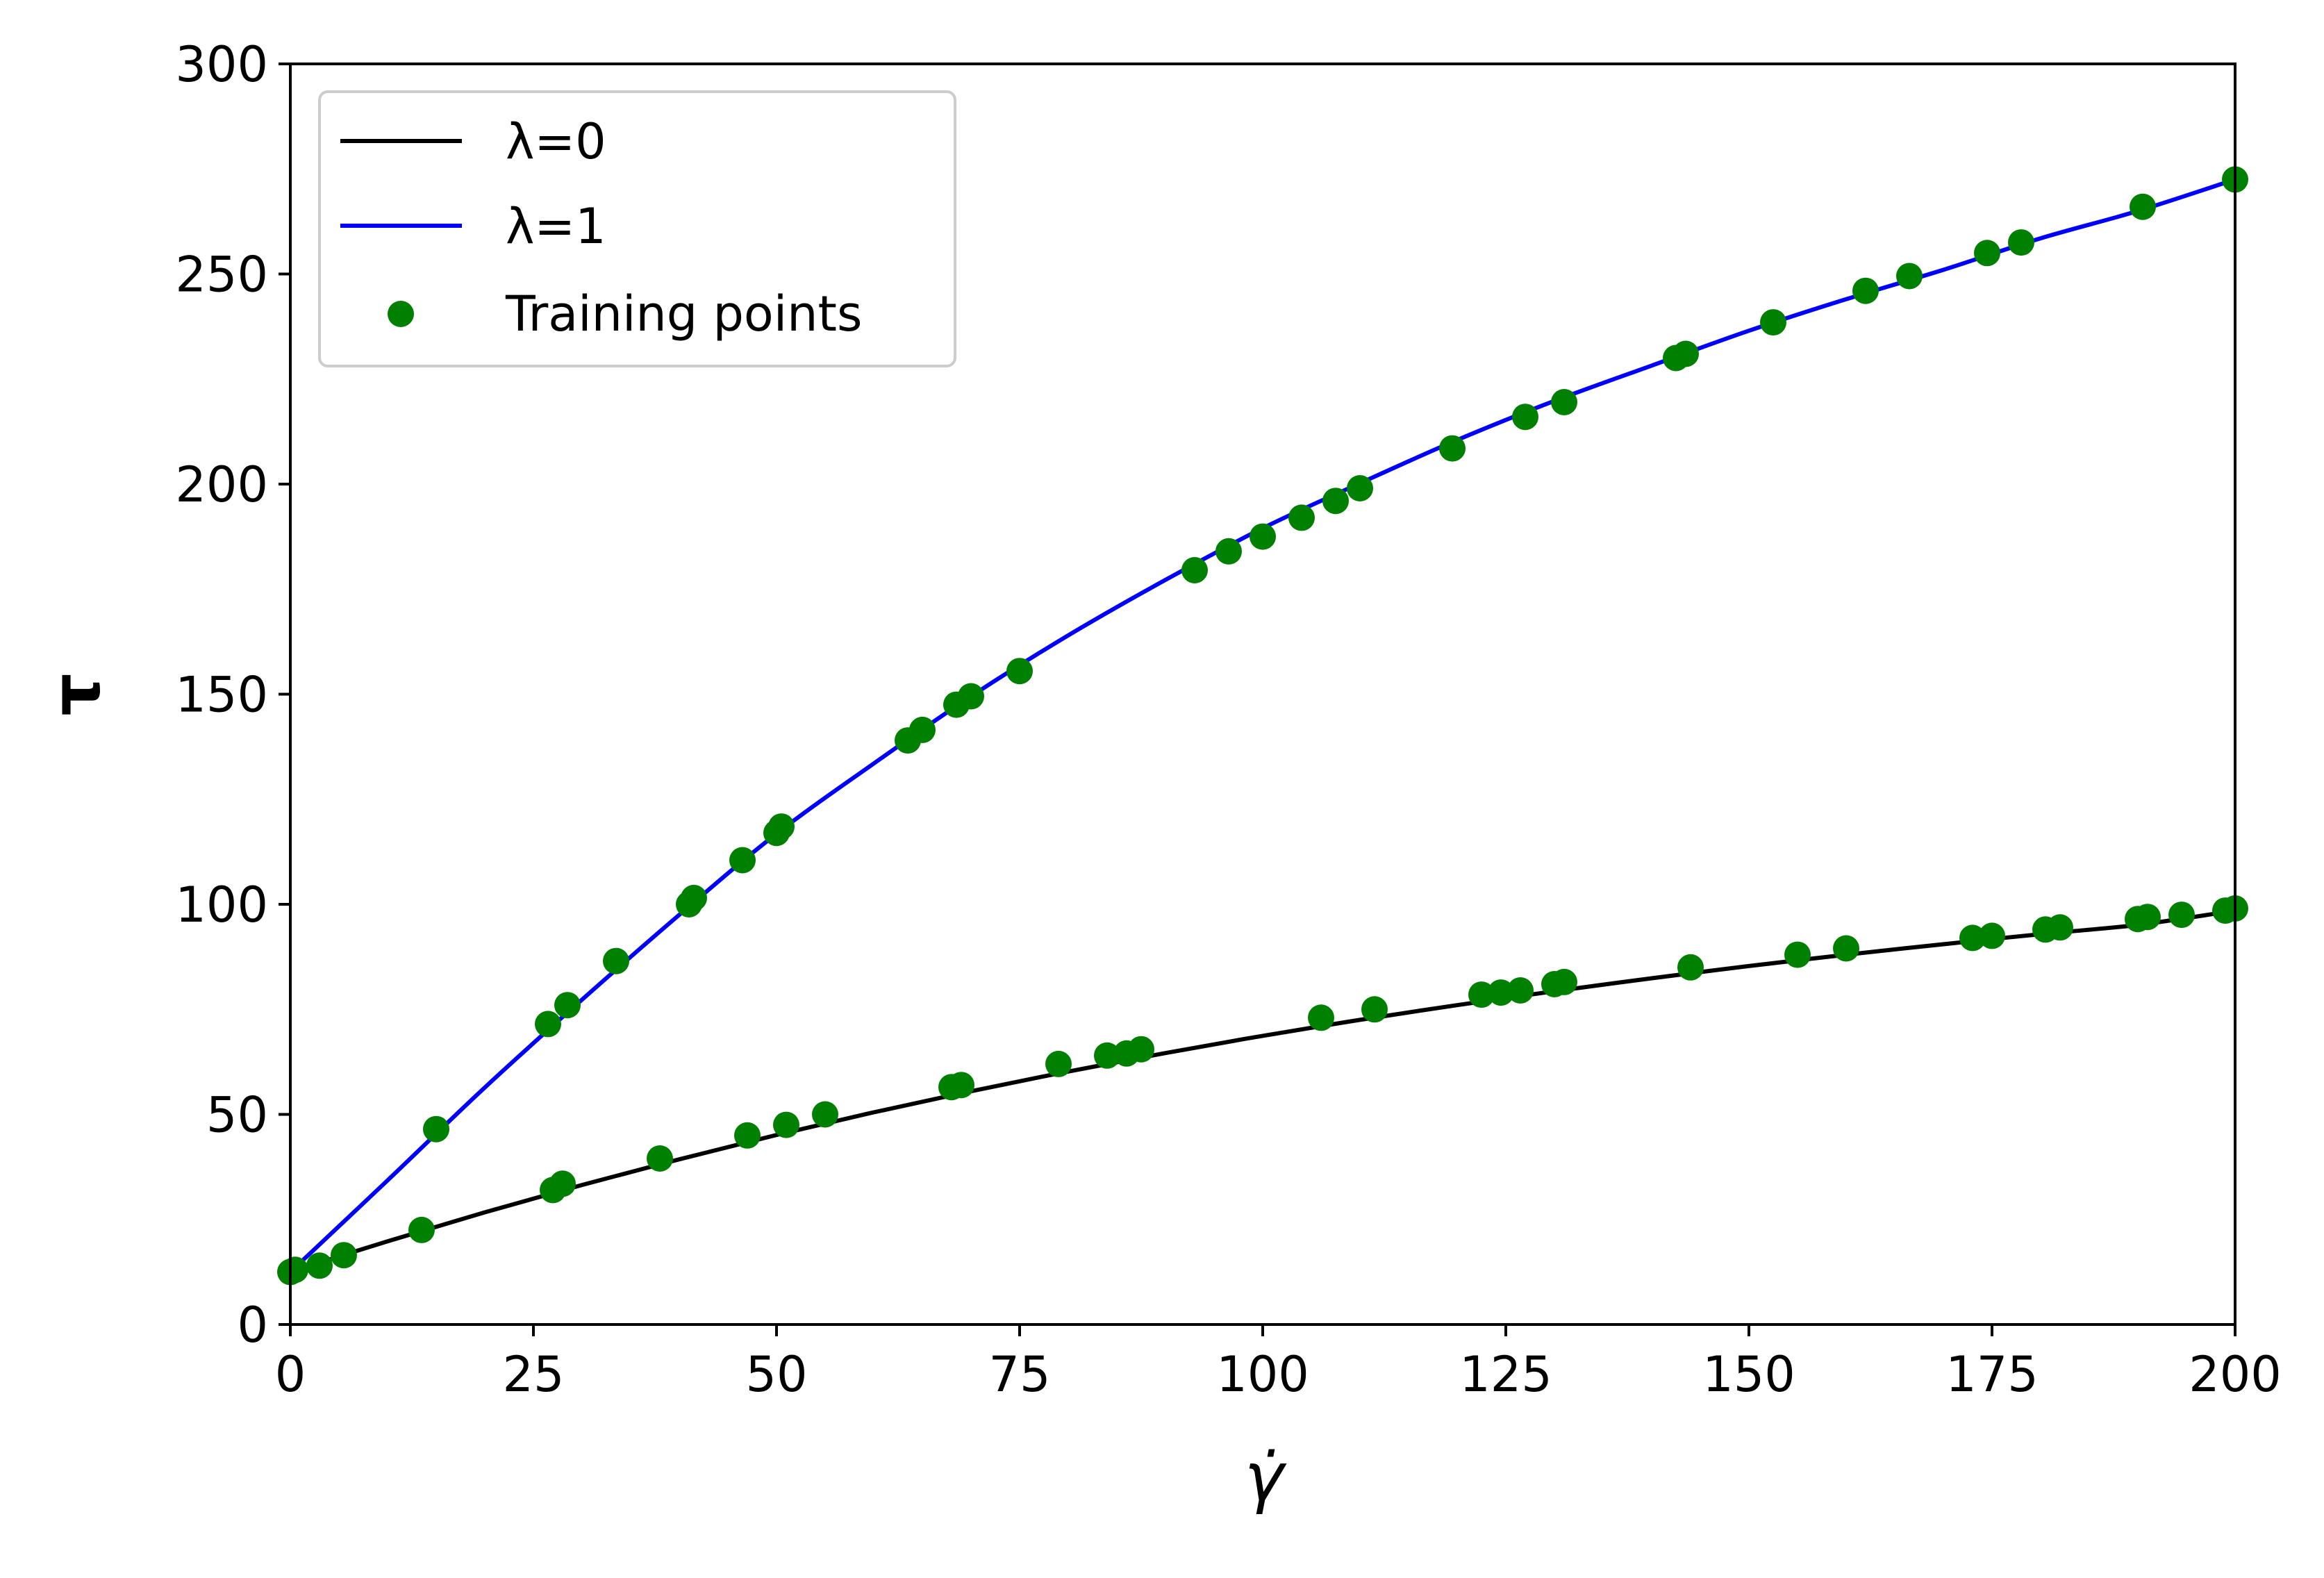 The width and height of the screenshot is (2324, 1578). Describe the element at coordinates (1505, 1374) in the screenshot. I see `x-tick-label: 125` at that location.